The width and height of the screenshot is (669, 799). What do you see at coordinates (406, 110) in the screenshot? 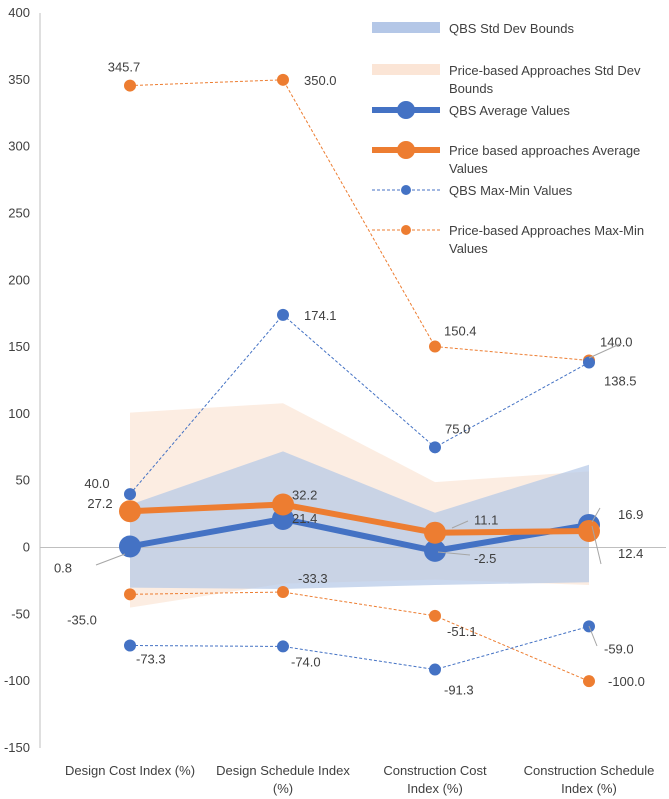
I see `legend-marker-qbs-average` at bounding box center [406, 110].